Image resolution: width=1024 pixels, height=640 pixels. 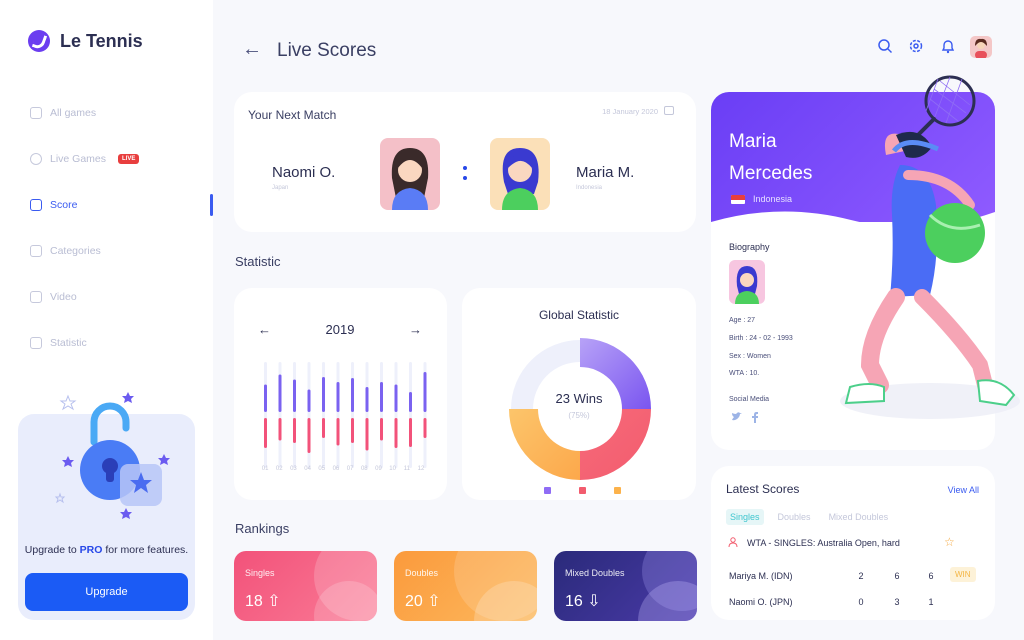 What do you see at coordinates (773, 199) in the screenshot?
I see `profile-country: Indonesia` at bounding box center [773, 199].